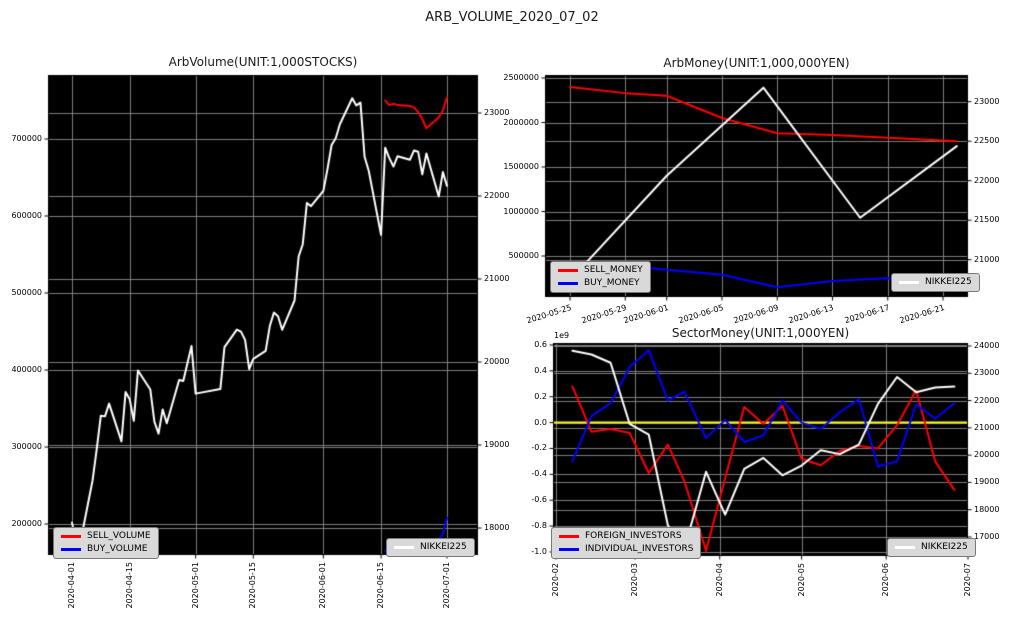  What do you see at coordinates (756, 63) in the screenshot?
I see `chart-title-arbmoney: ArbMoney(UNIT:1,000,000YEN)` at bounding box center [756, 63].